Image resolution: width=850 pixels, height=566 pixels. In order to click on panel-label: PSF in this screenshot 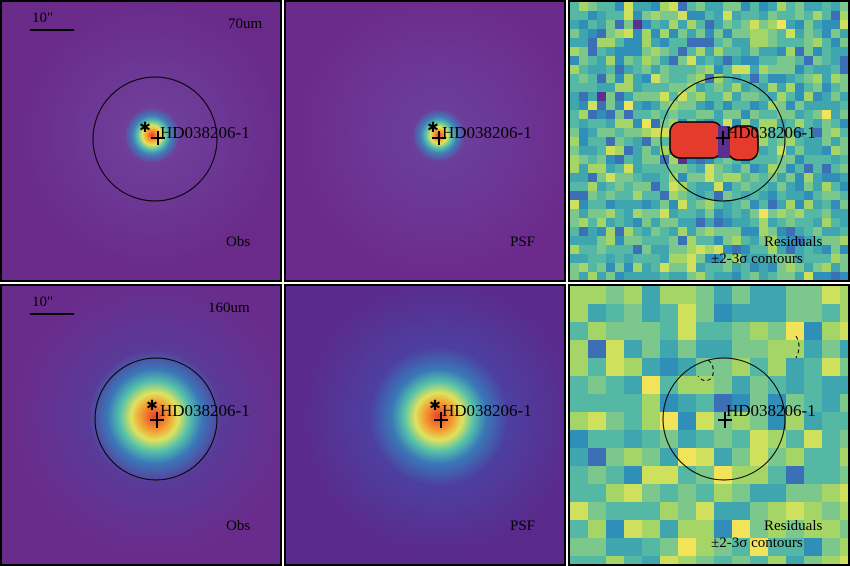, I will do `click(523, 526)`.